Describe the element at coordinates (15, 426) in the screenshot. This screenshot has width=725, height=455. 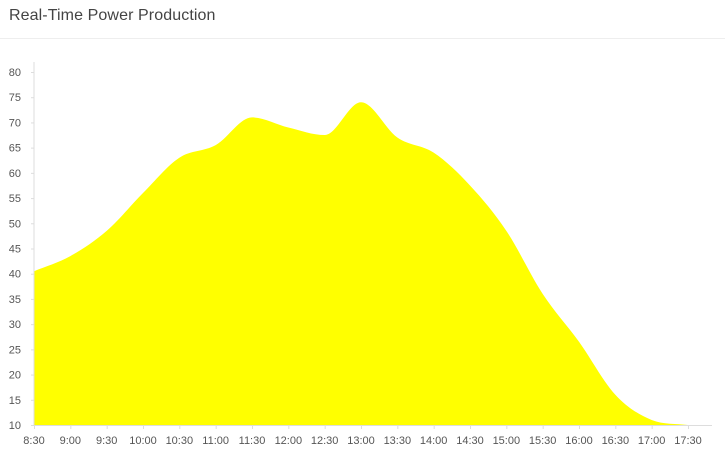
I see `y-tick-label: 10` at that location.